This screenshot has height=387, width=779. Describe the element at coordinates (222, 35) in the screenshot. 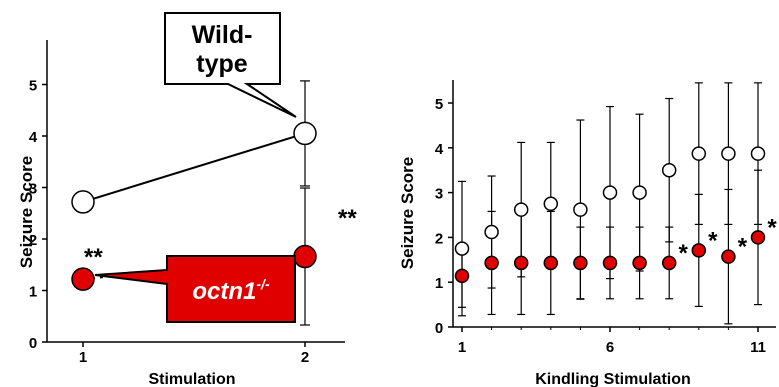

I see `wildtype-callout-line1: Wild-` at that location.